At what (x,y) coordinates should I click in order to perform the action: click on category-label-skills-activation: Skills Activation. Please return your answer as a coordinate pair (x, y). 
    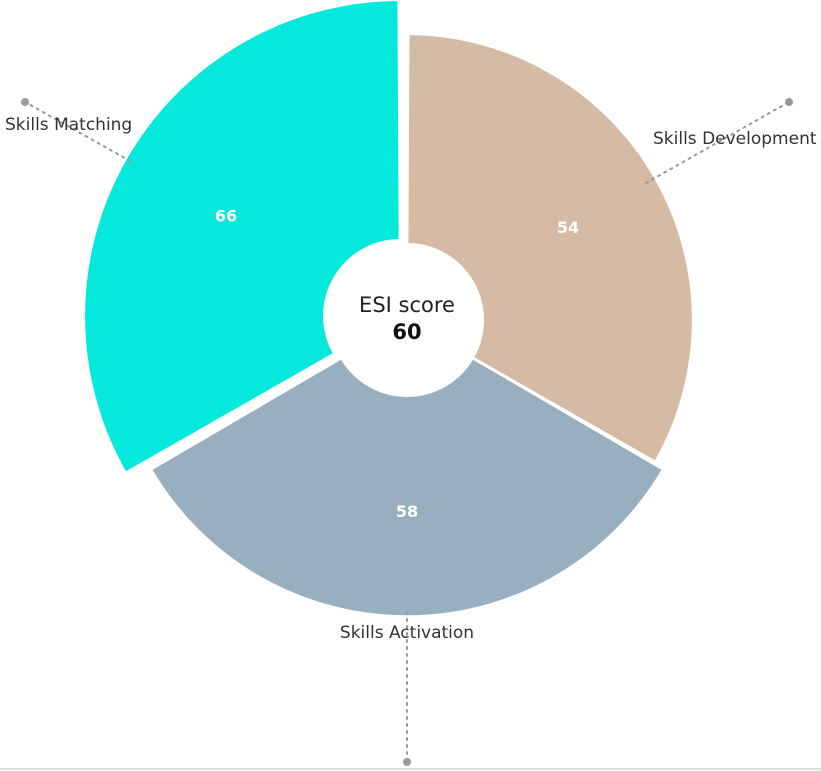
    Looking at the image, I should click on (407, 633).